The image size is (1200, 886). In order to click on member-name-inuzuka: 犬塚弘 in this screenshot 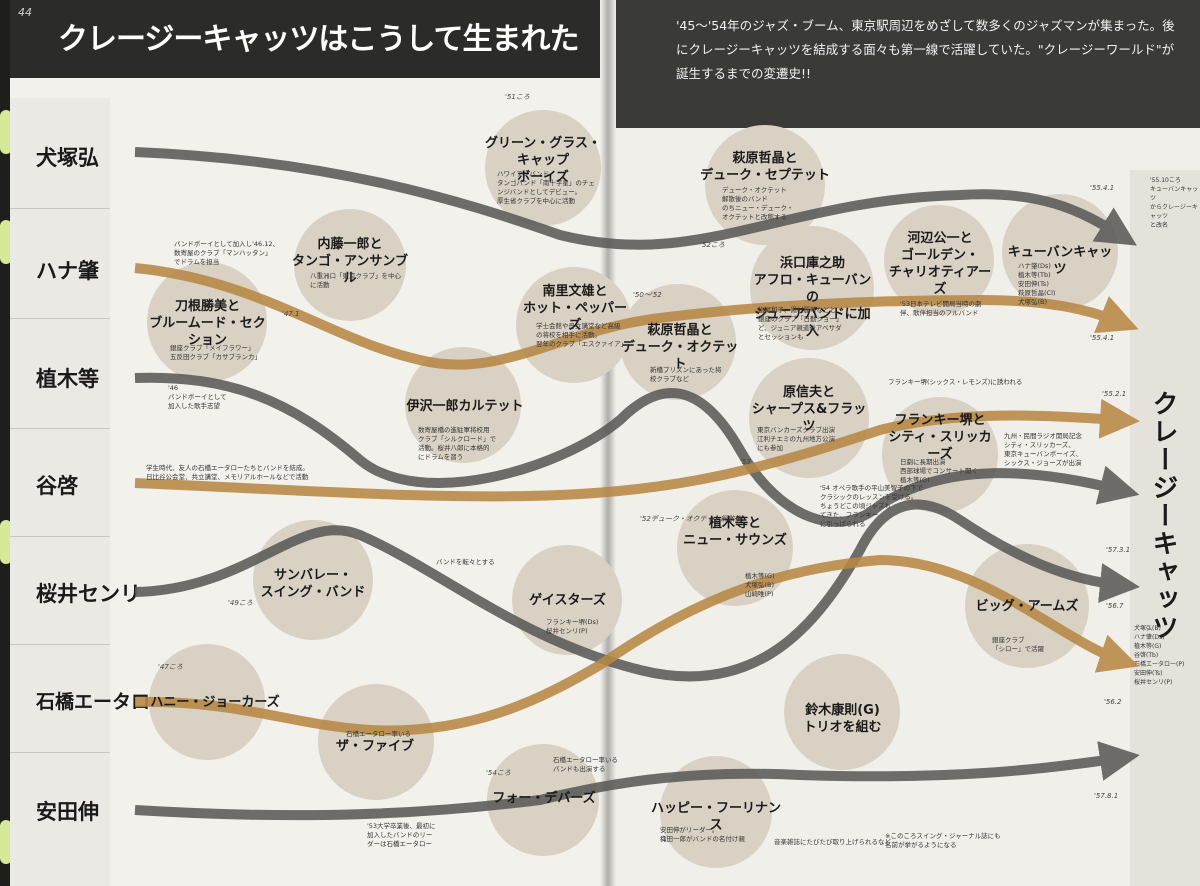, I will do `click(67, 158)`.